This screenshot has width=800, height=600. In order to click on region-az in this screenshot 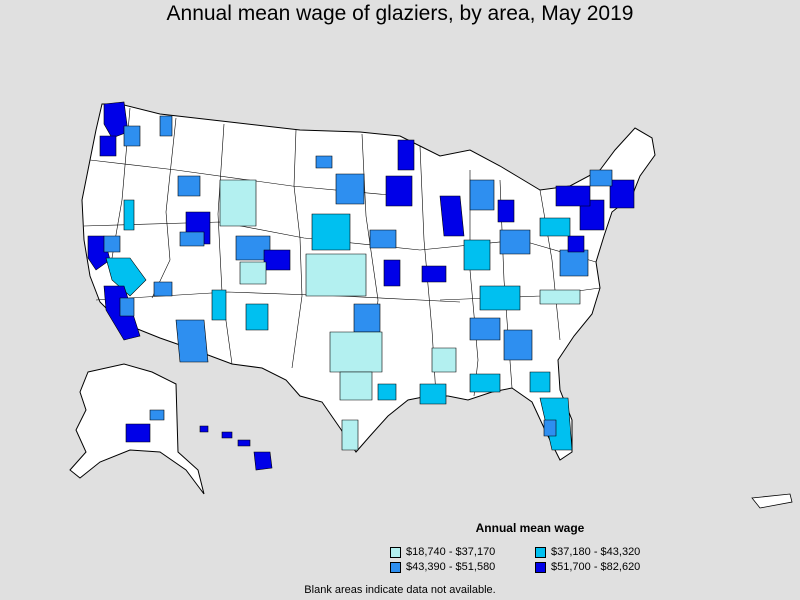, I will do `click(192, 341)`.